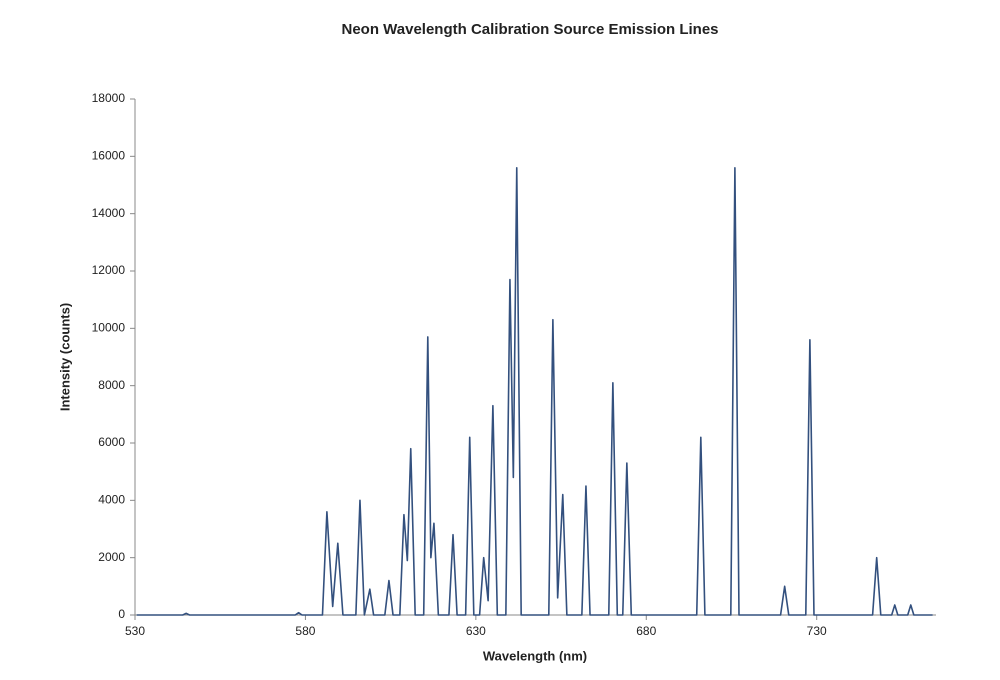 The height and width of the screenshot is (680, 1000). Describe the element at coordinates (111, 385) in the screenshot. I see `y-tick-label: 8000` at that location.